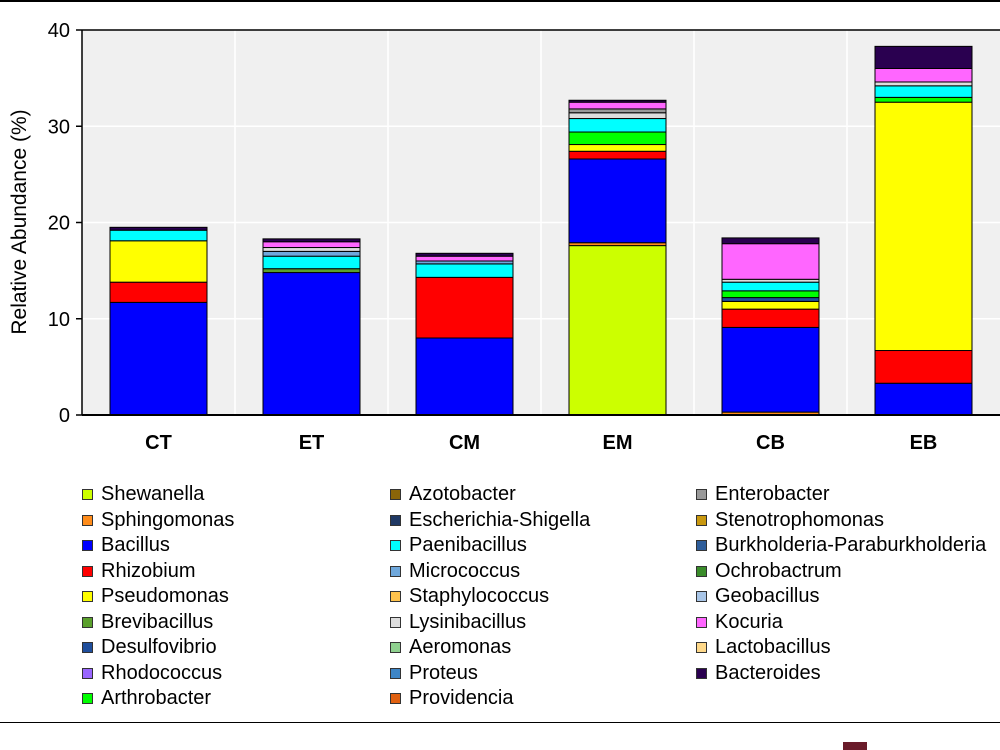  What do you see at coordinates (465, 570) in the screenshot?
I see `legend-label: Micrococcus` at bounding box center [465, 570].